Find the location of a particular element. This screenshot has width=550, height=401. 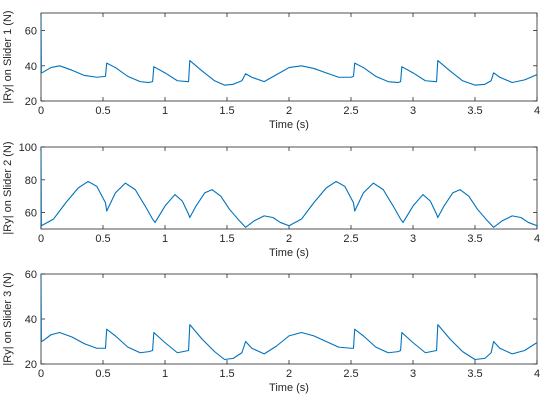

y-axis-label: |Ry| on Slider 1 (N) is located at coordinates (8, 56).